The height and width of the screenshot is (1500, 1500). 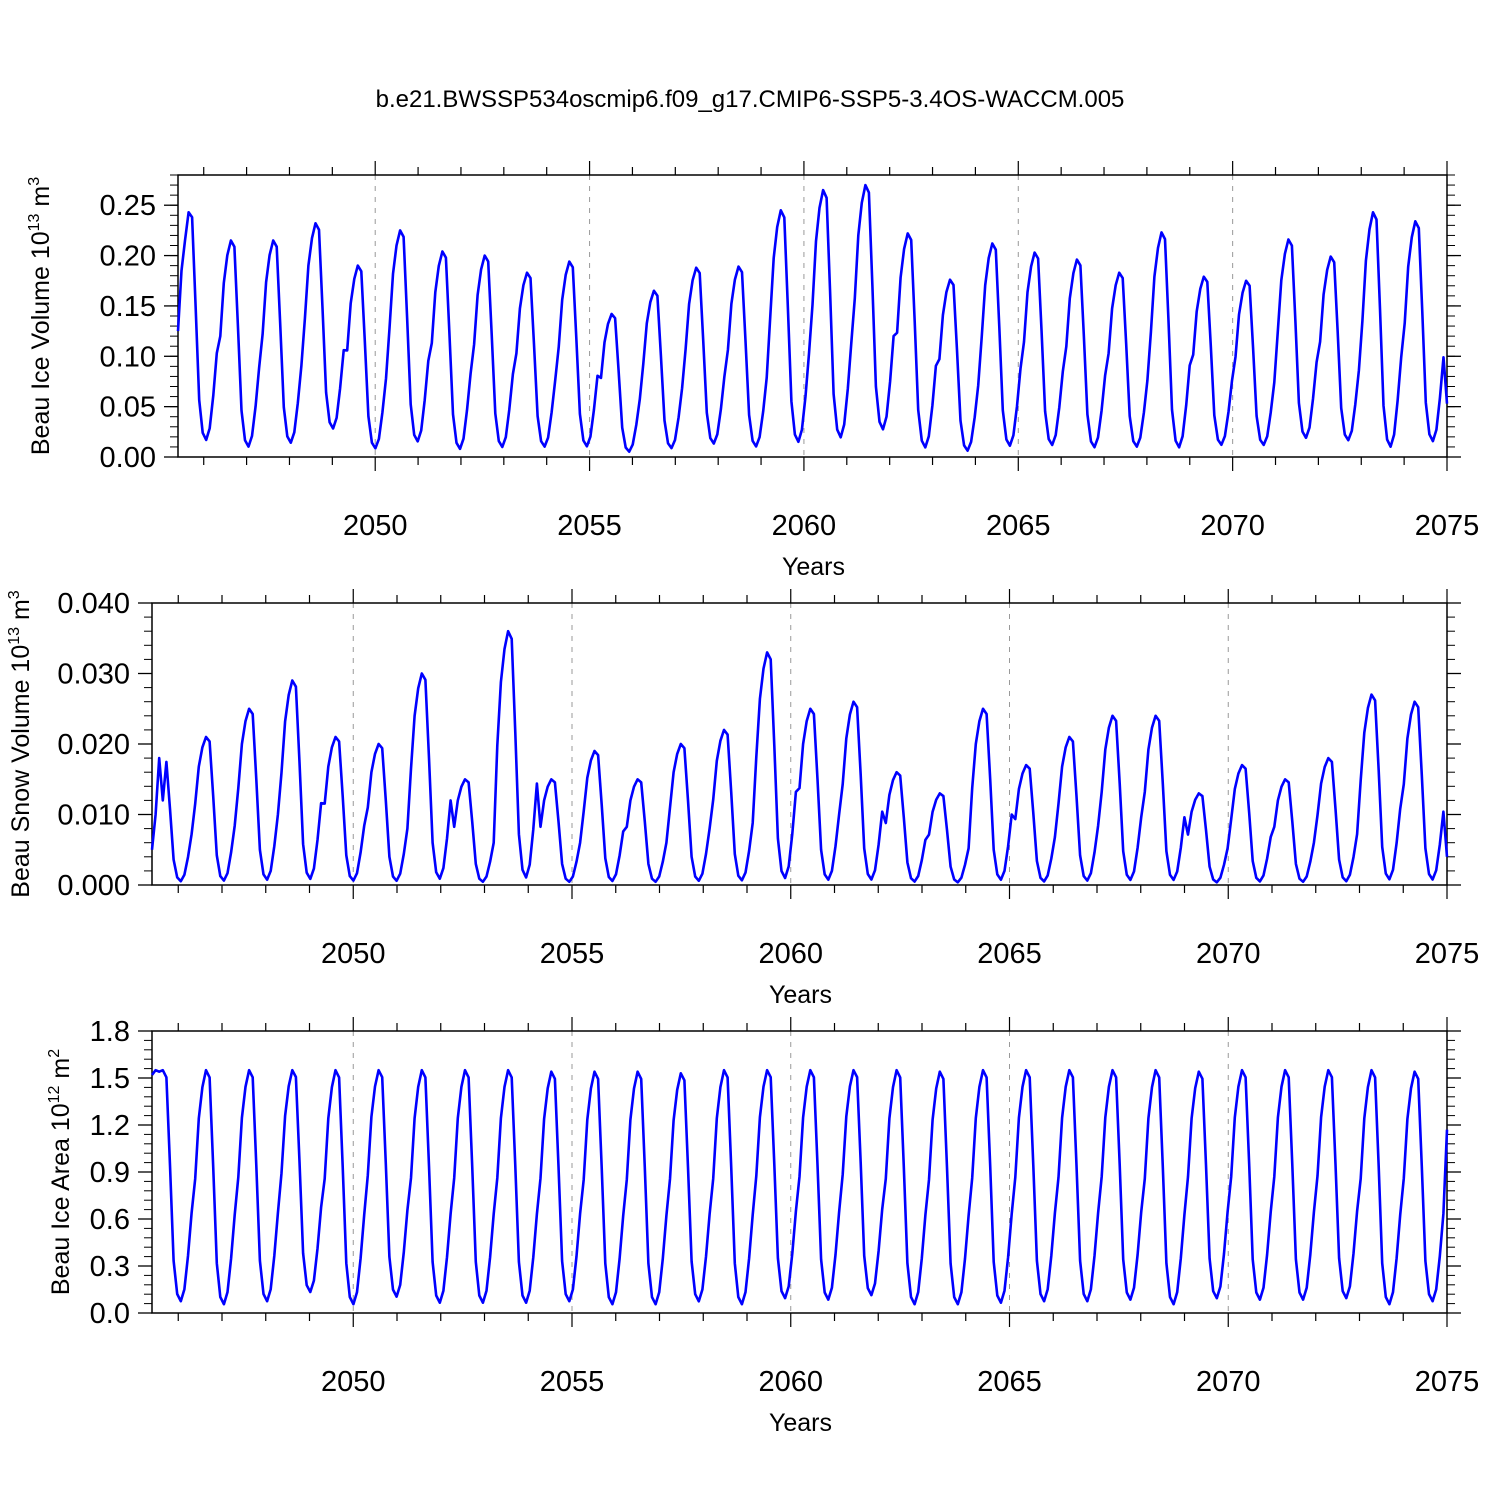 What do you see at coordinates (40, 316) in the screenshot?
I see `y-axis-title: Beau Ice Volume 1013 m3` at bounding box center [40, 316].